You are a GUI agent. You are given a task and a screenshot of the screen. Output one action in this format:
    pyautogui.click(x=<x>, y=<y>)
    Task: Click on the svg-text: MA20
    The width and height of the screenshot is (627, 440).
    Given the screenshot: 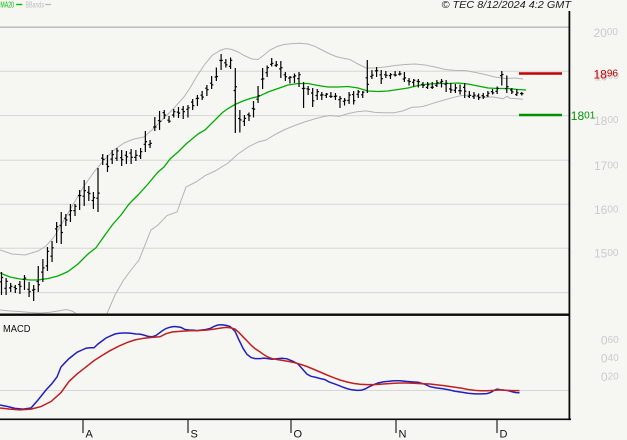 What is the action you would take?
    pyautogui.click(x=7, y=4)
    